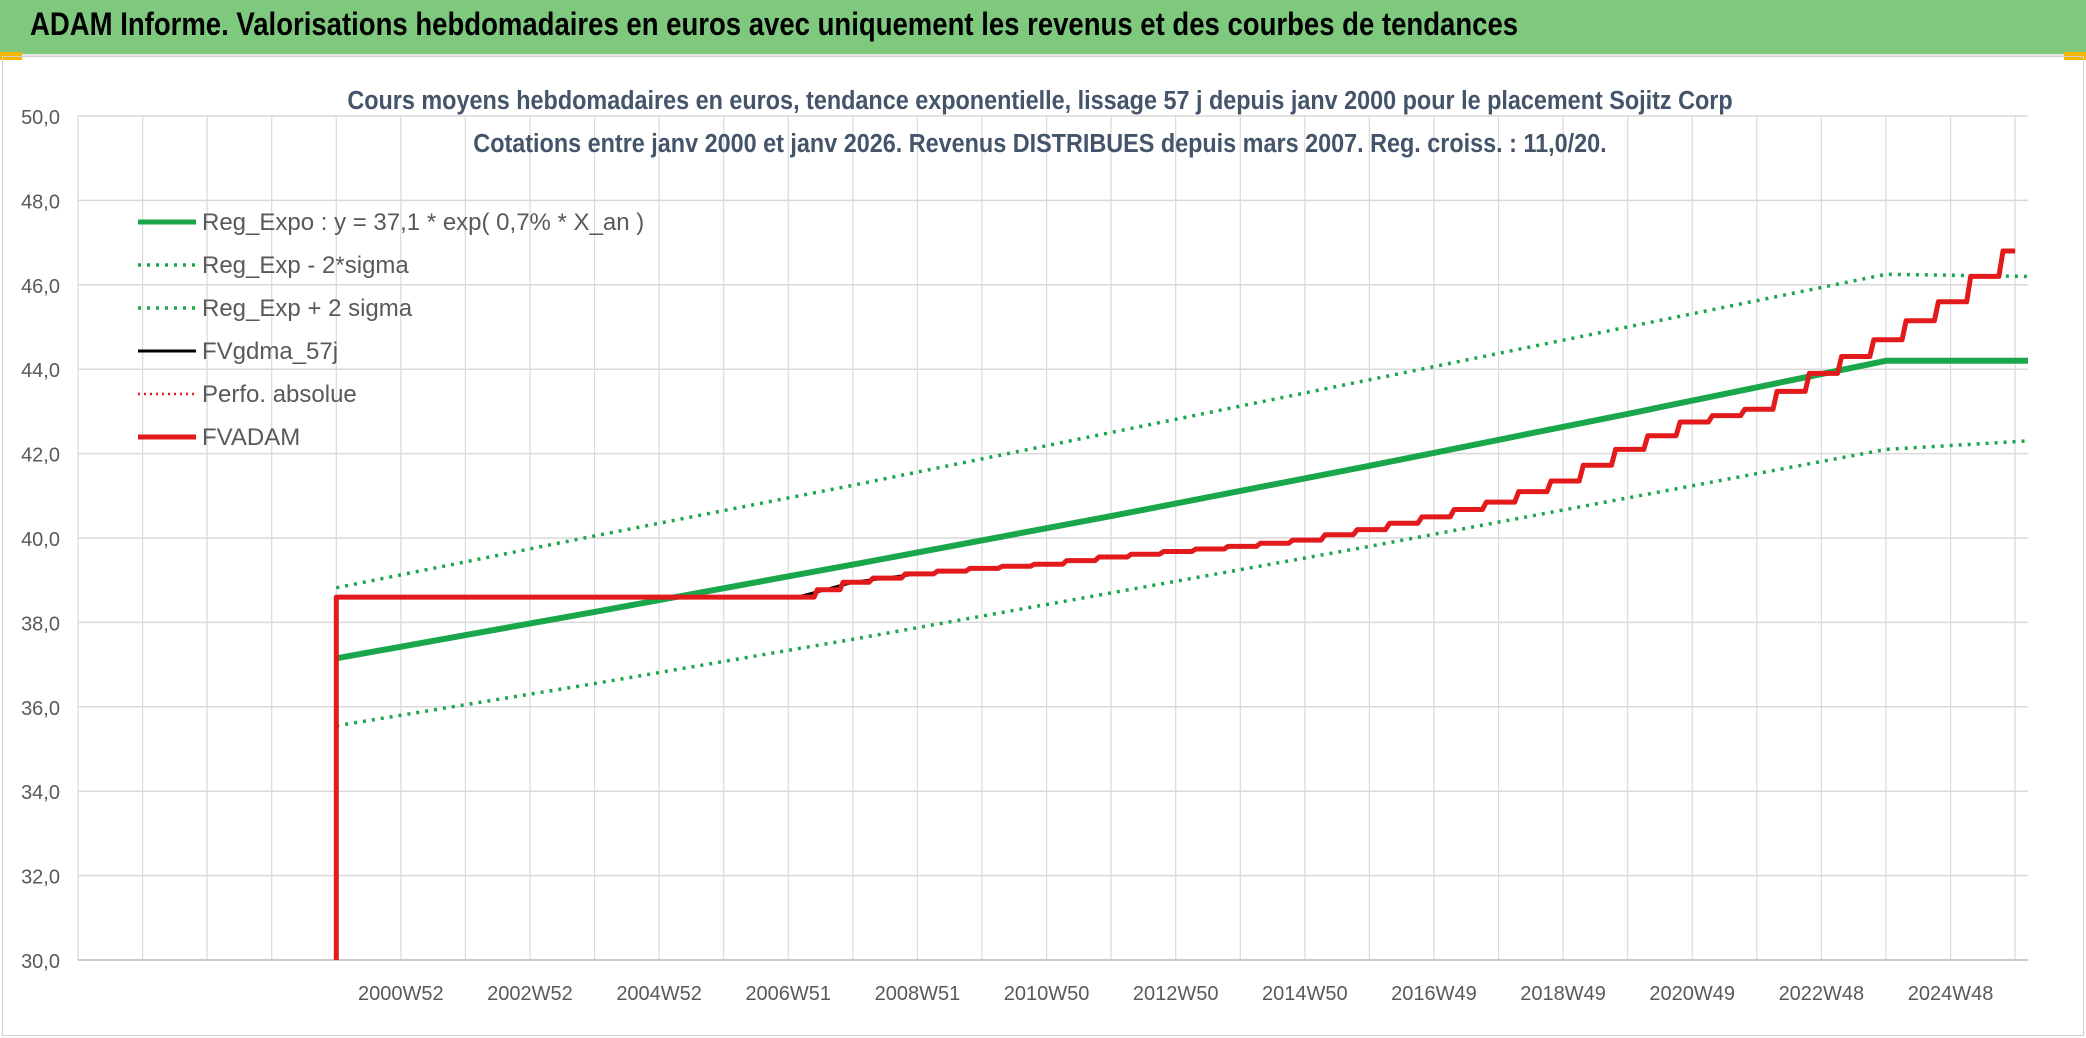  I want to click on x-tick-label: 2022W48, so click(1822, 994).